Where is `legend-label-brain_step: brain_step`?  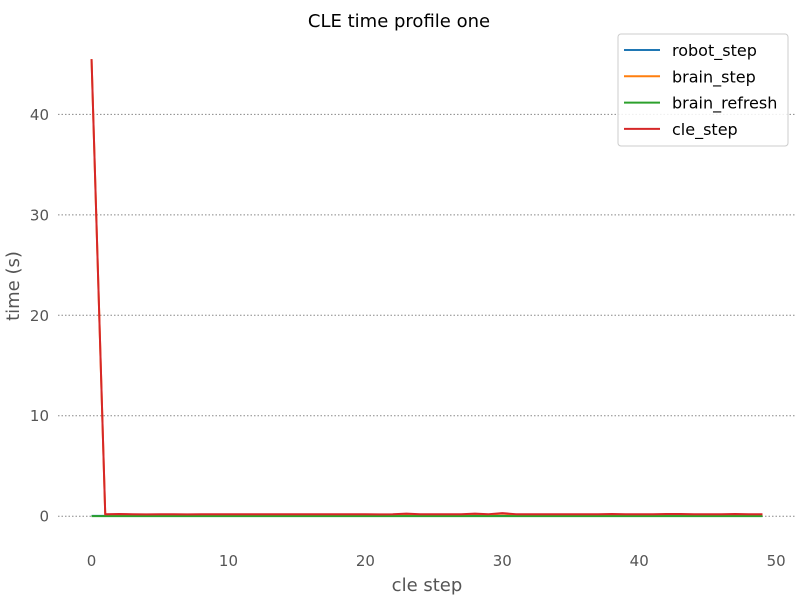
legend-label-brain_step: brain_step is located at coordinates (714, 77).